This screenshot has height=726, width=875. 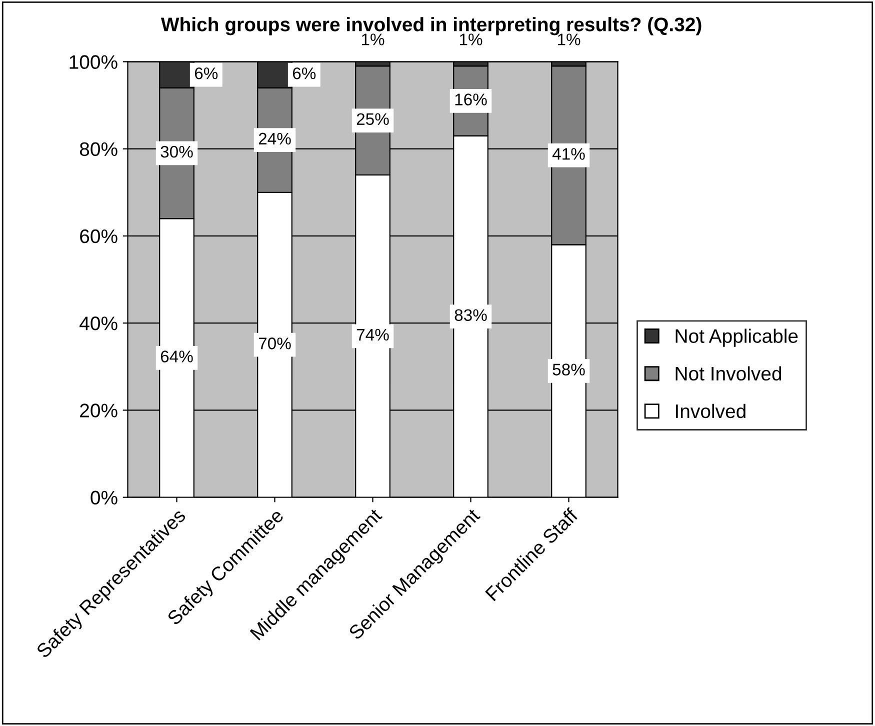 What do you see at coordinates (711, 411) in the screenshot?
I see `legend-label: Involved` at bounding box center [711, 411].